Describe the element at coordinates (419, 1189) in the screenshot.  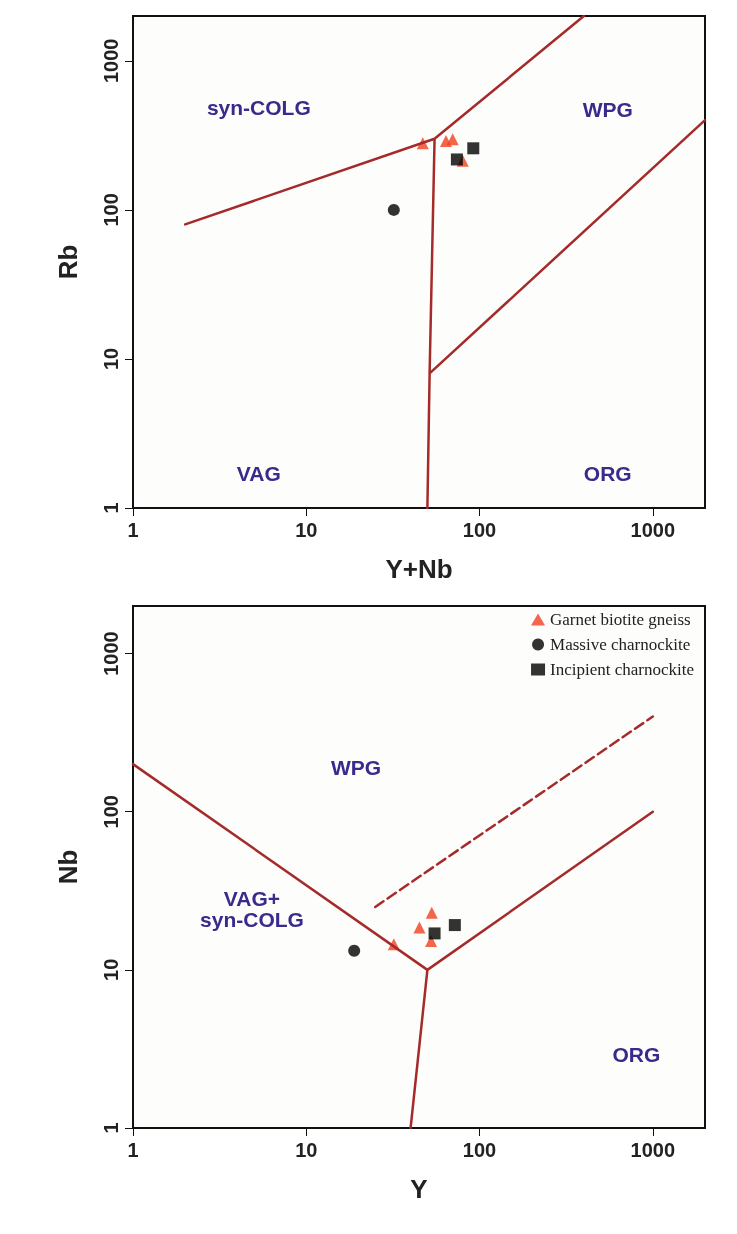
I see `x-axis-title: Y` at that location.